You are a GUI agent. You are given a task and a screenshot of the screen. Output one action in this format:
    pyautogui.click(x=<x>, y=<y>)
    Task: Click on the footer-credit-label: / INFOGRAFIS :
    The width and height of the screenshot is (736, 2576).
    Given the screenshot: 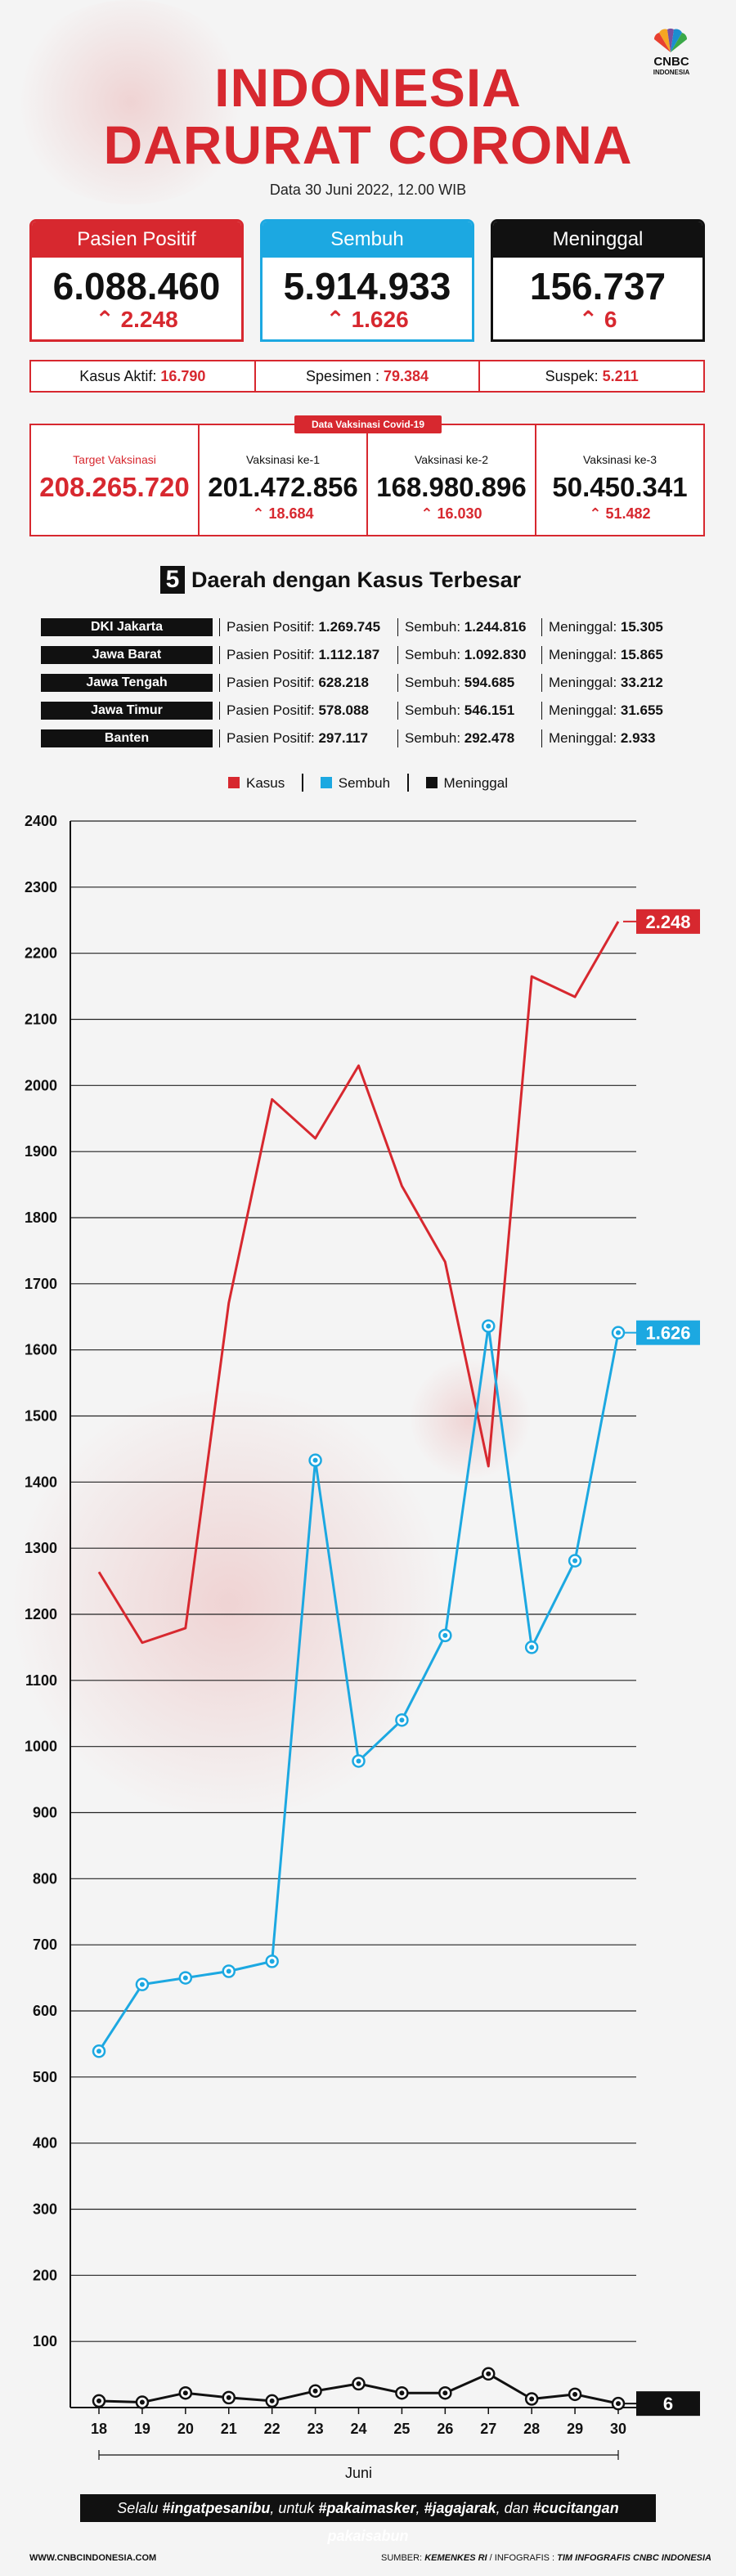 What is the action you would take?
    pyautogui.click(x=522, y=2558)
    